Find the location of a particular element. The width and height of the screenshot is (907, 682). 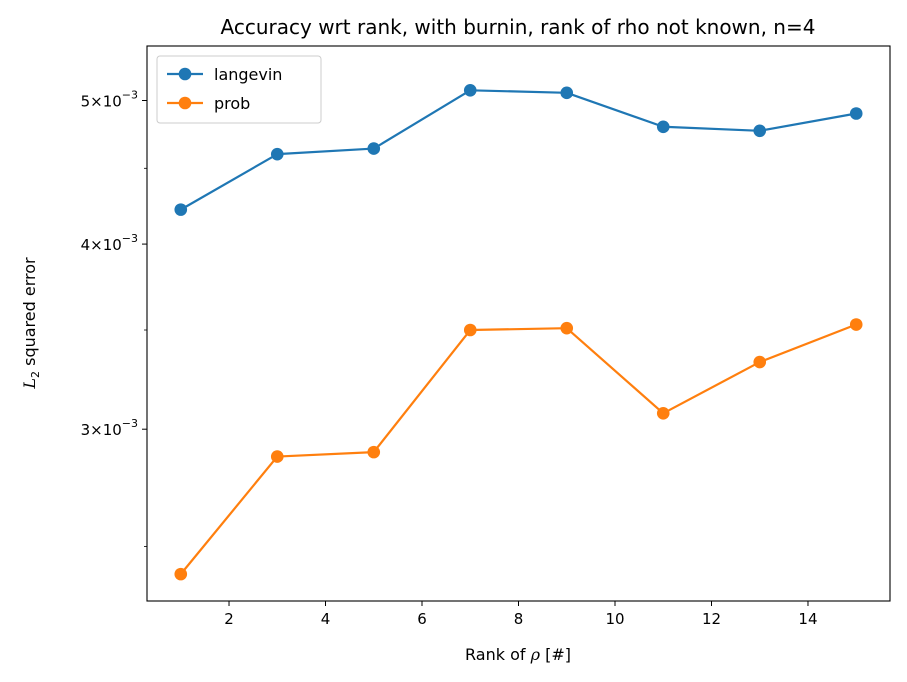

x-tick-label: 10 is located at coordinates (614, 619).